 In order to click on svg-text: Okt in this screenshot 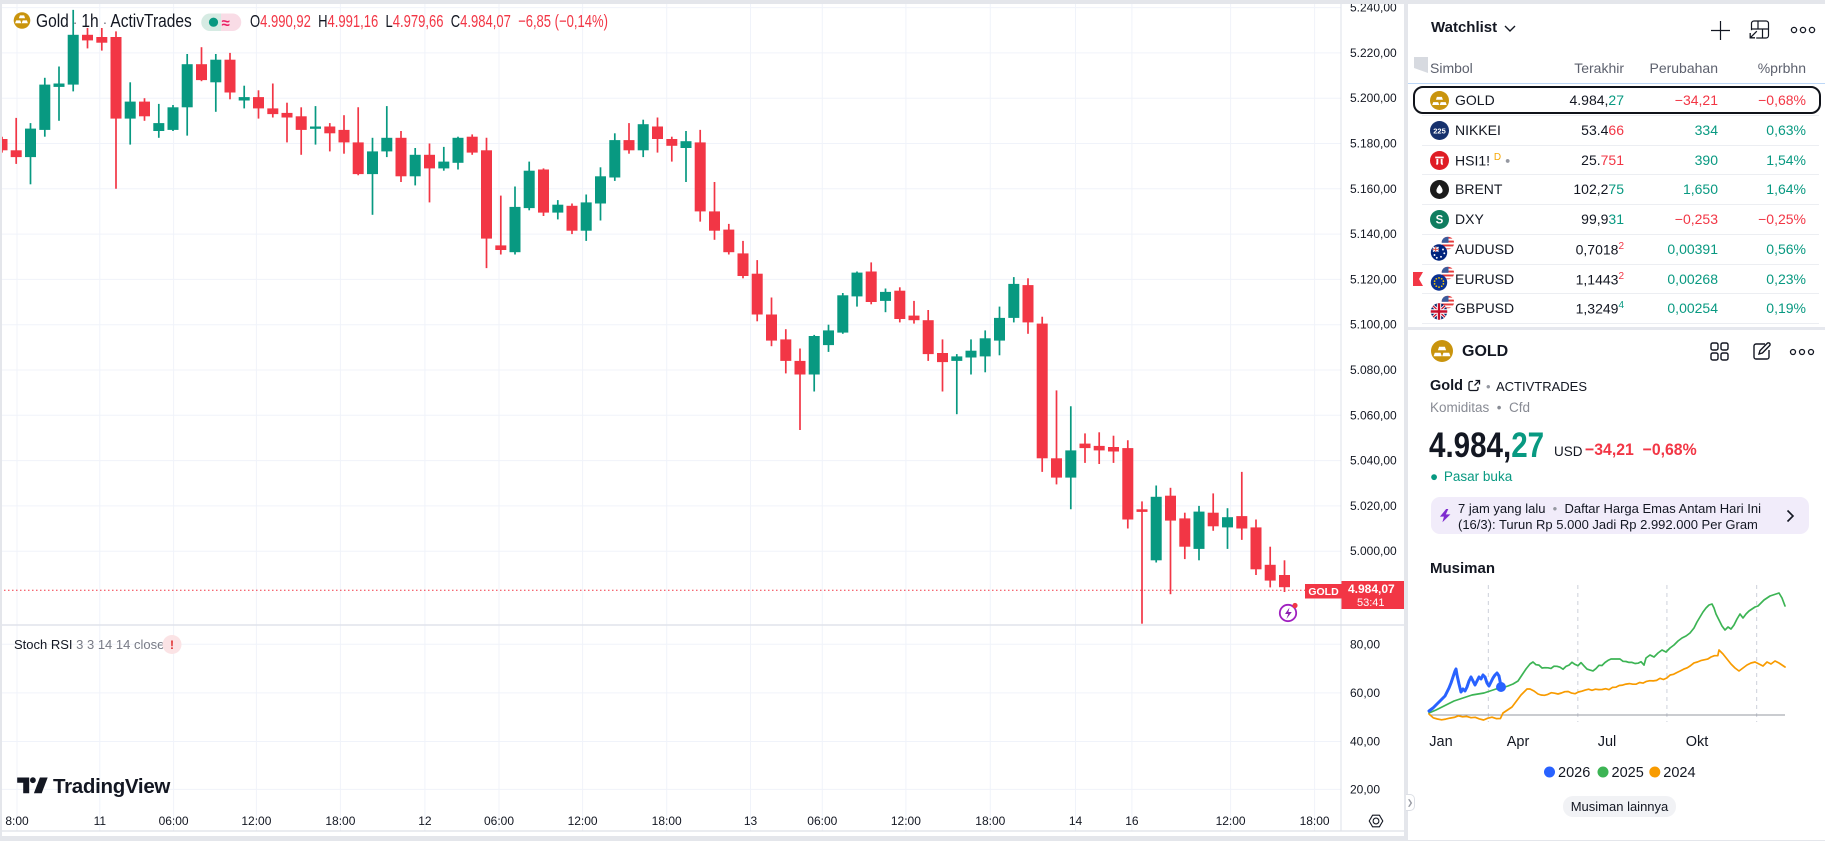, I will do `click(1697, 742)`.